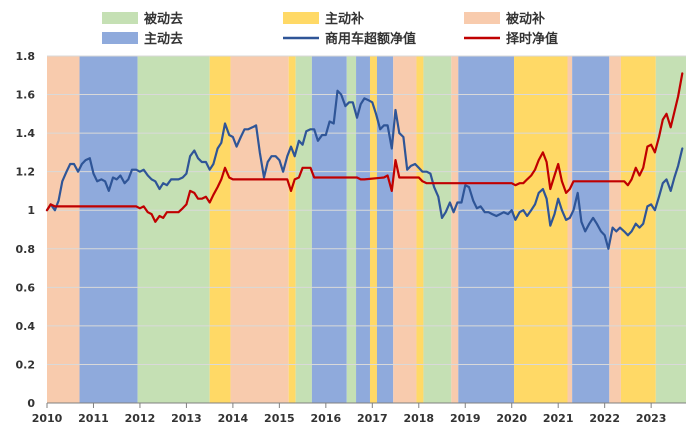 The width and height of the screenshot is (693, 432). What do you see at coordinates (26, 364) in the screenshot?
I see `y-tick-label-1: 0.2` at bounding box center [26, 364].